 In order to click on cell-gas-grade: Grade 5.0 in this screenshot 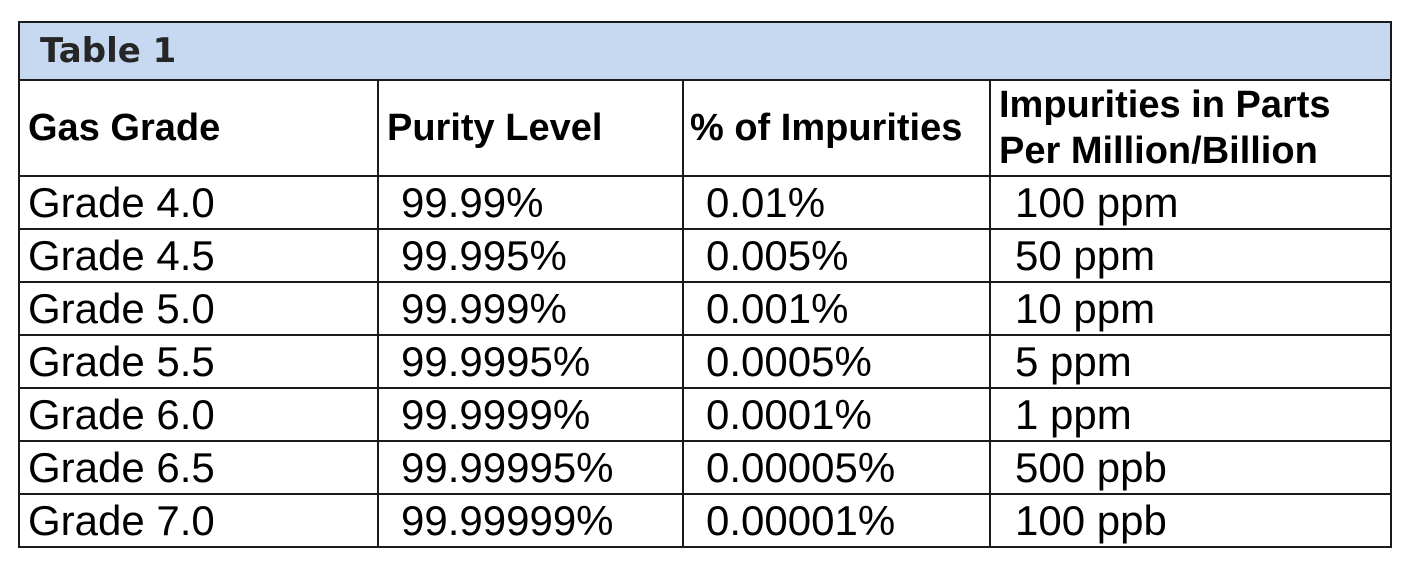, I will do `click(198, 308)`.